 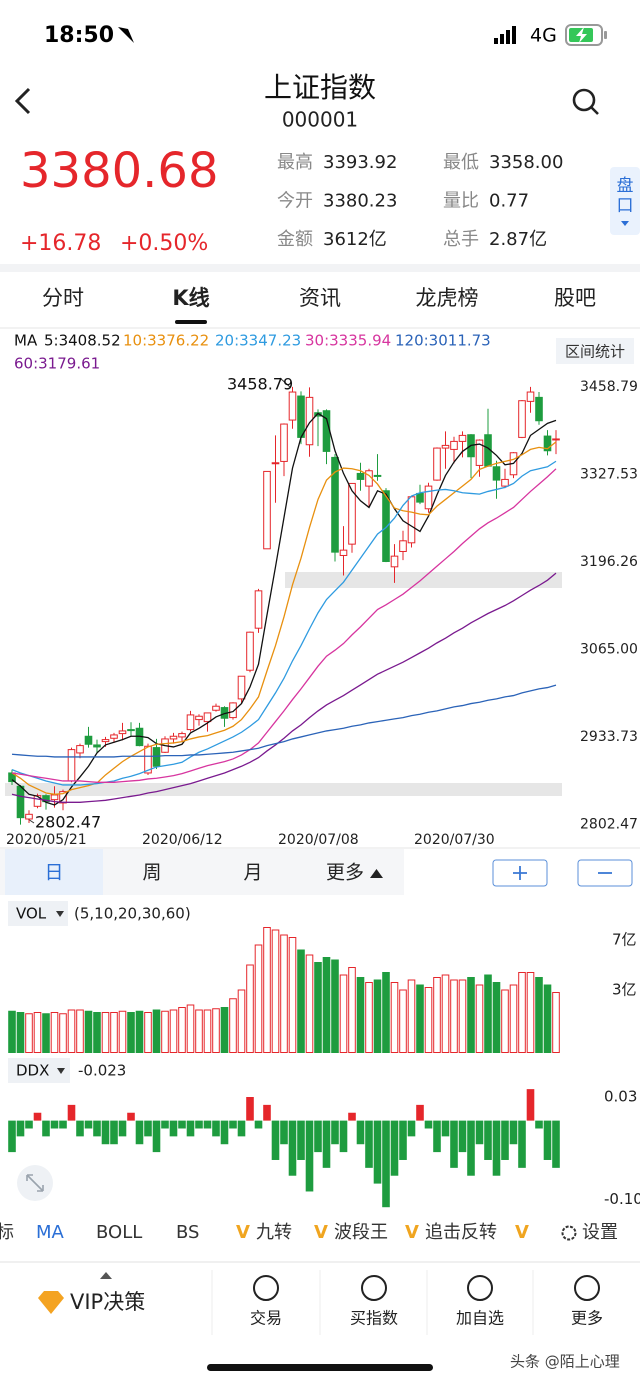 What do you see at coordinates (35, 1183) in the screenshot?
I see `expand-button` at bounding box center [35, 1183].